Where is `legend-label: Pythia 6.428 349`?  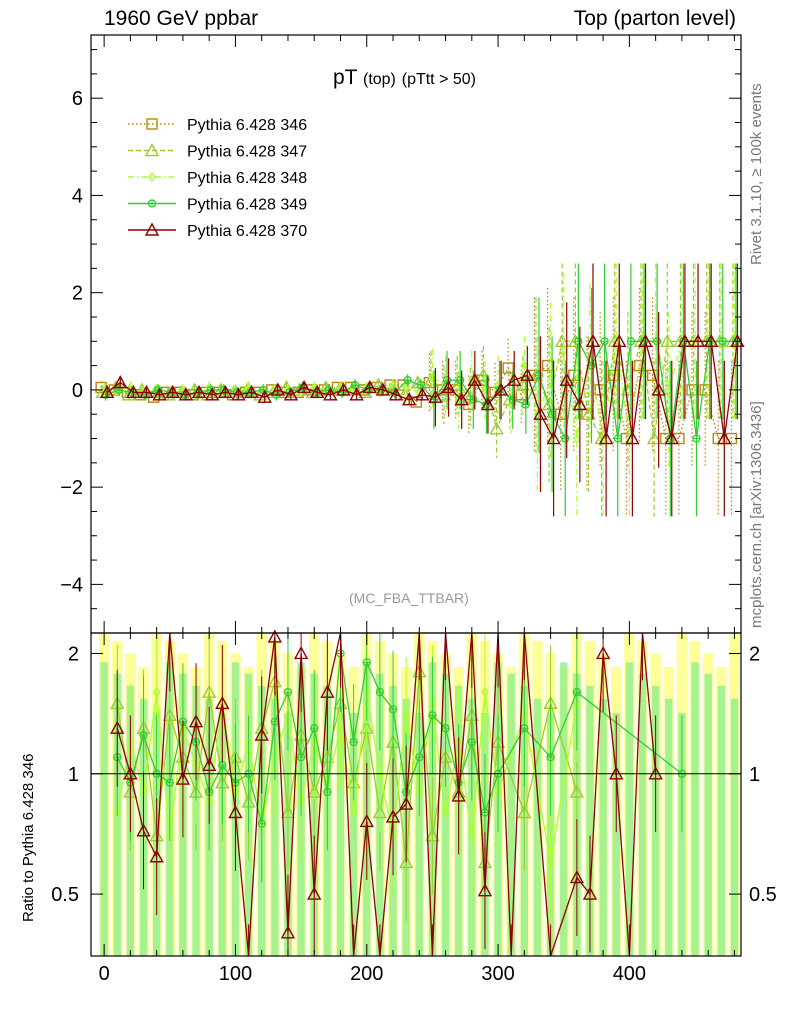
legend-label: Pythia 6.428 349 is located at coordinates (247, 205).